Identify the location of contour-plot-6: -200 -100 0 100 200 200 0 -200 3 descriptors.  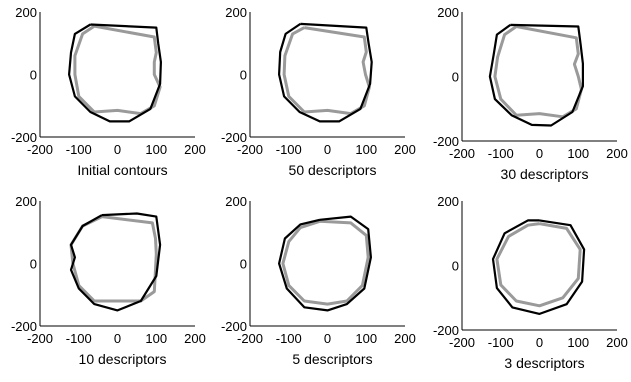
(530, 282).